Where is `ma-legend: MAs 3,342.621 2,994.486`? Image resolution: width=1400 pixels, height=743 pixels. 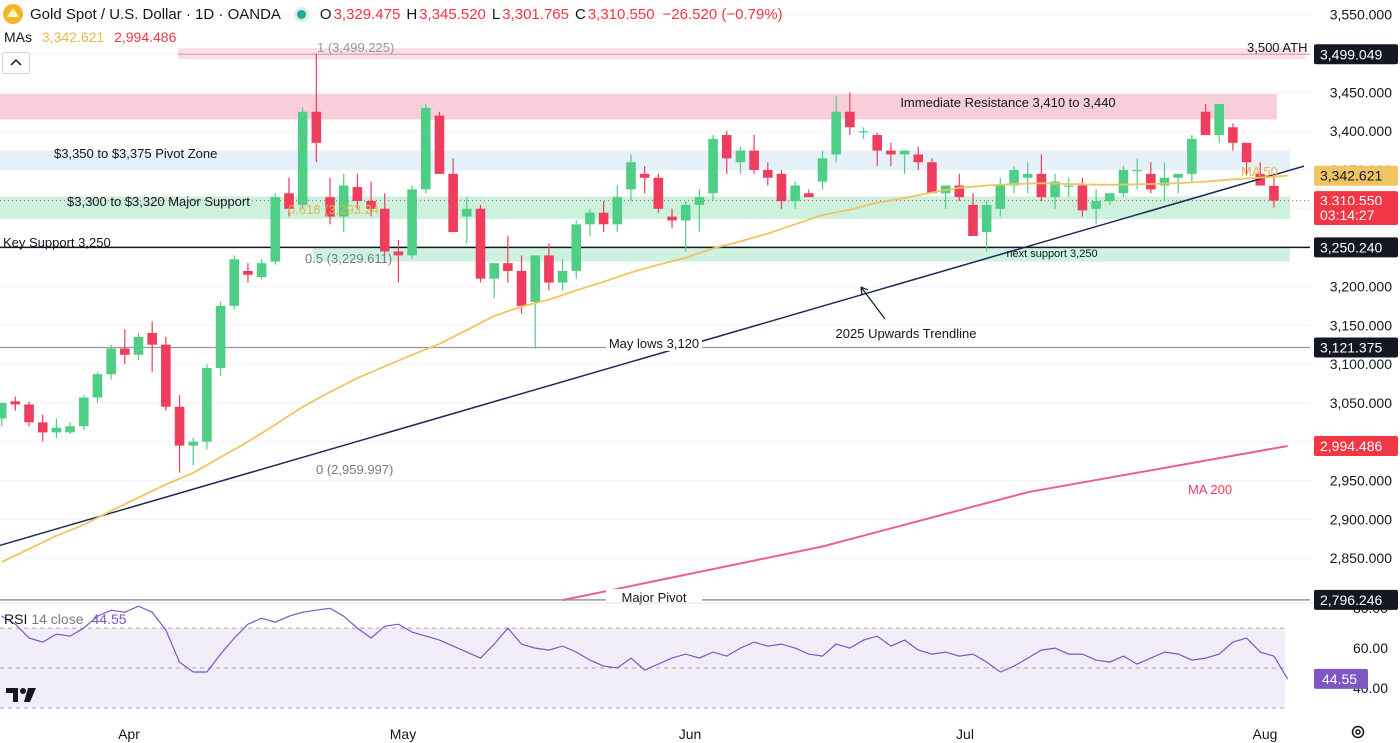 ma-legend: MAs 3,342.621 2,994.486 is located at coordinates (90, 37).